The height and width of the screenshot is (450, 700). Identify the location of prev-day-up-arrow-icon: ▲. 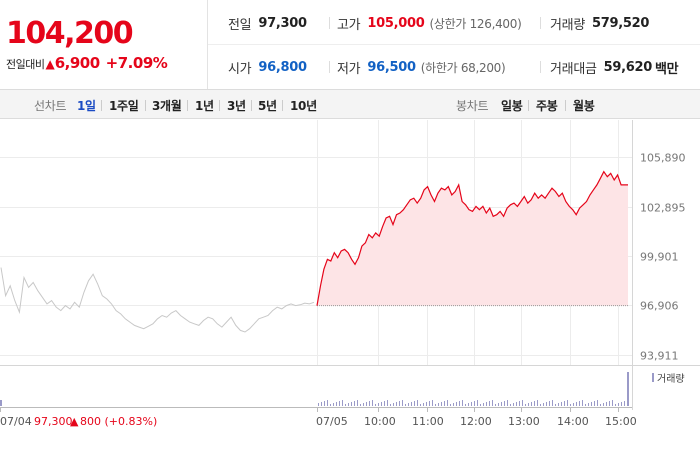
(74, 421).